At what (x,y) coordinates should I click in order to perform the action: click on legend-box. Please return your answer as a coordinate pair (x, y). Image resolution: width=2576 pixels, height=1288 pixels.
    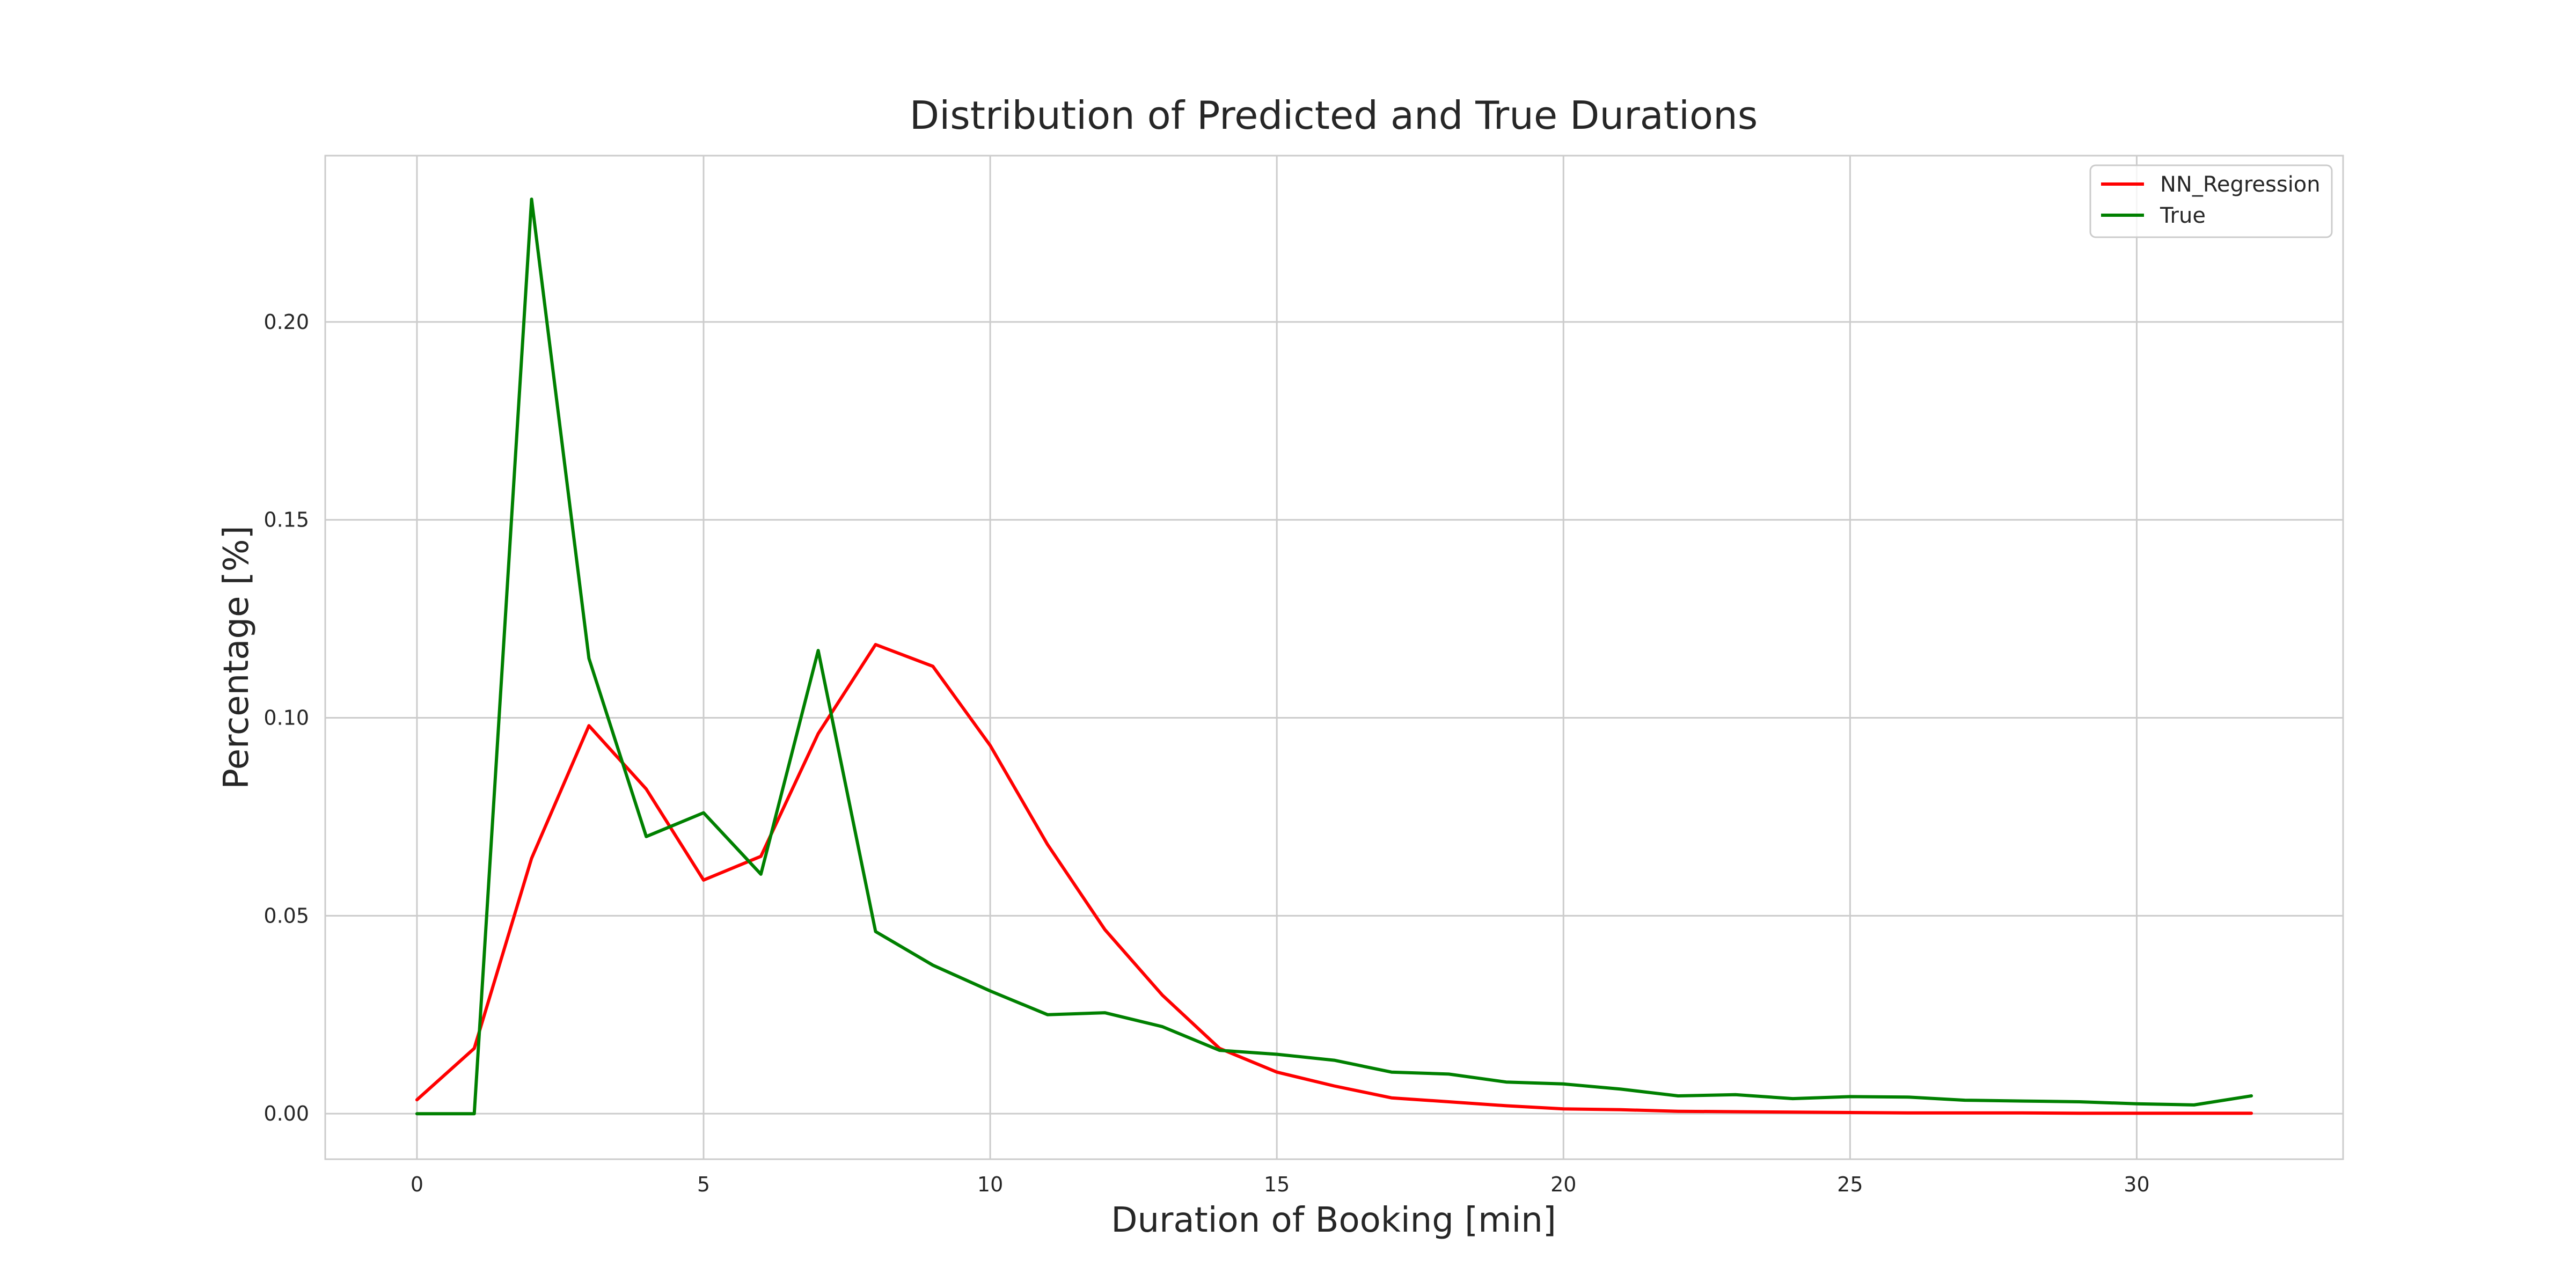
    Looking at the image, I should click on (2211, 201).